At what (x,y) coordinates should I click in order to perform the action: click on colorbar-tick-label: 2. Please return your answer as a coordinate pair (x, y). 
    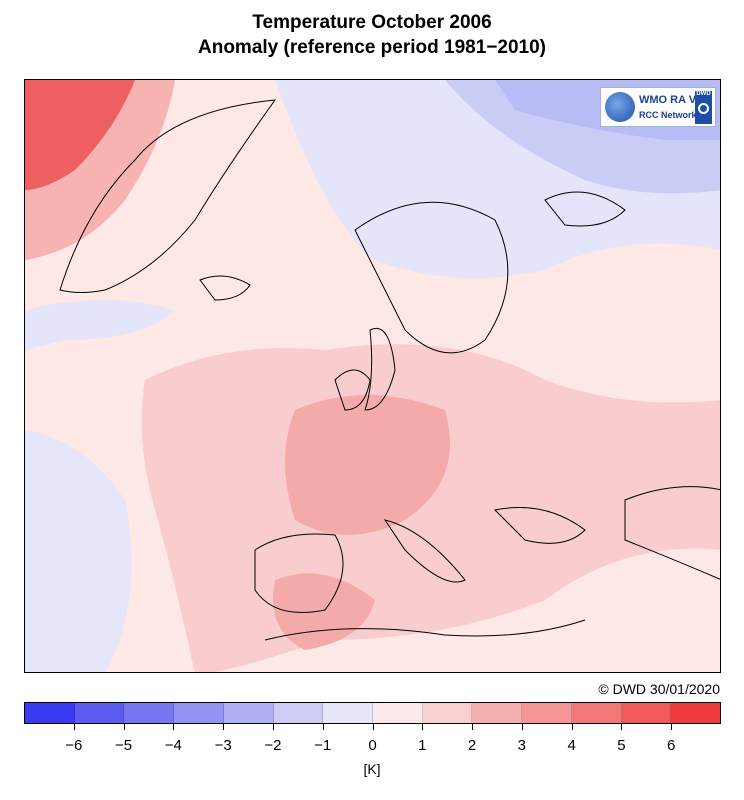
    Looking at the image, I should click on (472, 745).